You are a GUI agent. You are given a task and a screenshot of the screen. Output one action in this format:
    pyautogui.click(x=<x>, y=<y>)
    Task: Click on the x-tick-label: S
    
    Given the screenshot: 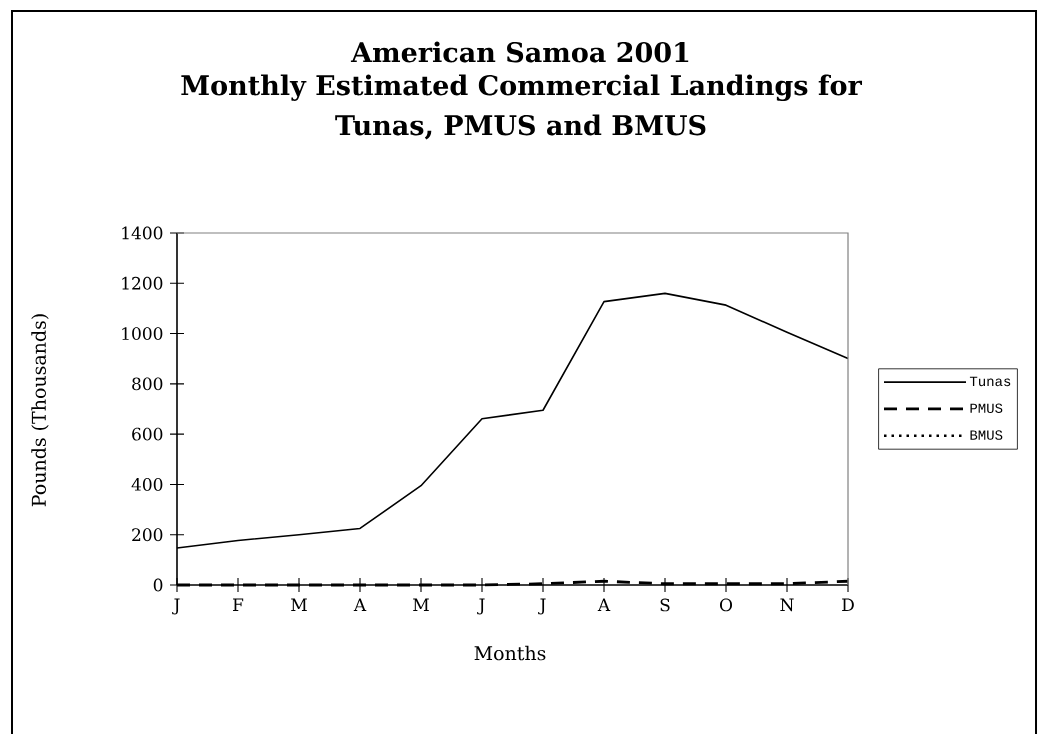 What is the action you would take?
    pyautogui.click(x=665, y=605)
    